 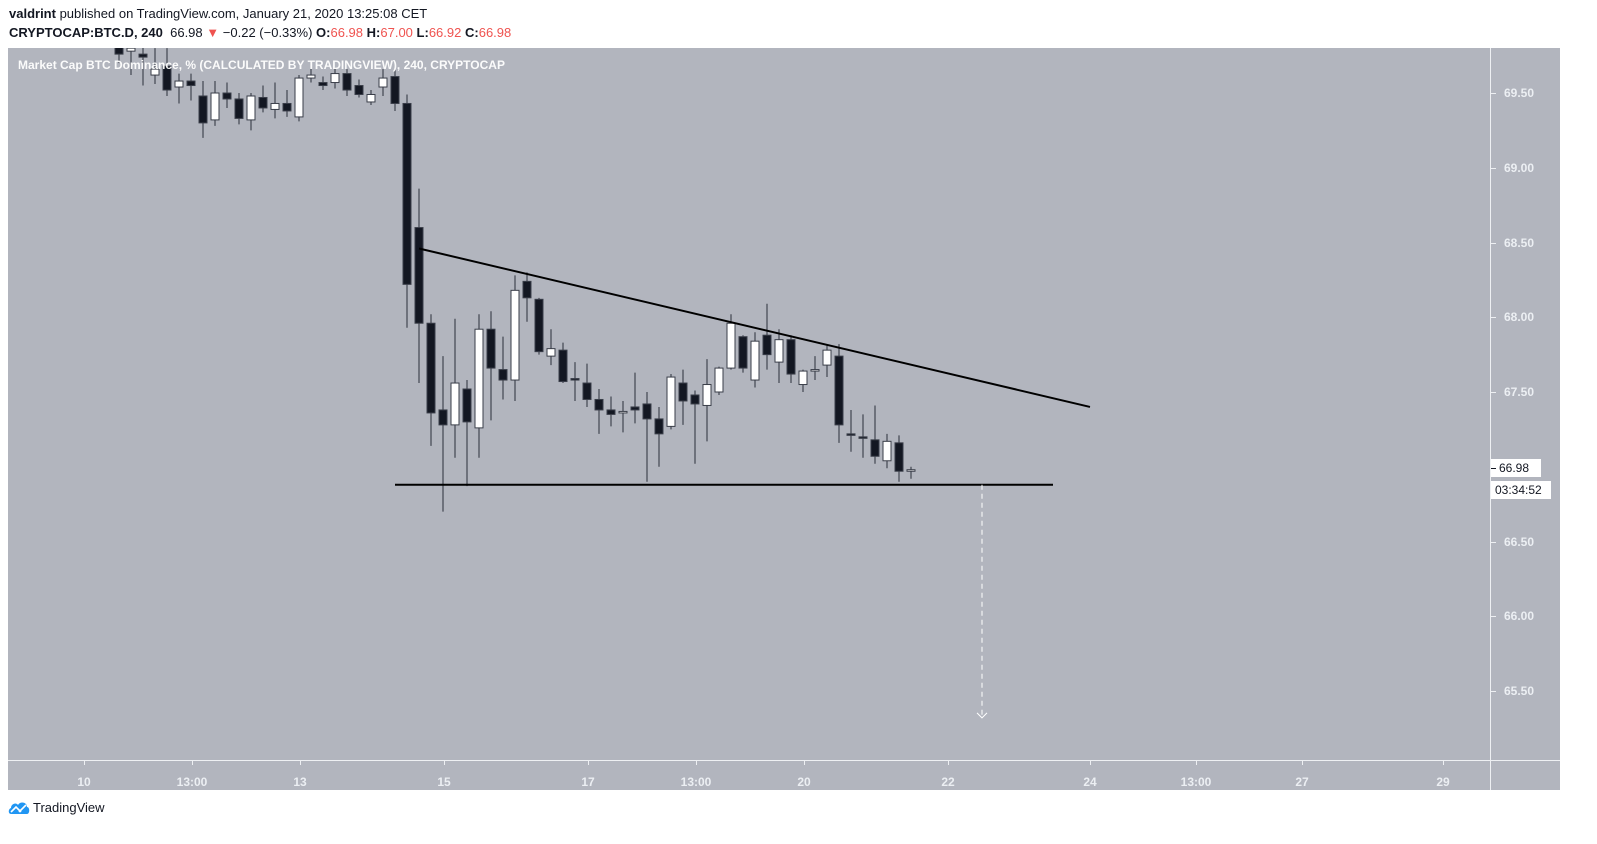 What do you see at coordinates (396, 32) in the screenshot?
I see `high-value: 67.00` at bounding box center [396, 32].